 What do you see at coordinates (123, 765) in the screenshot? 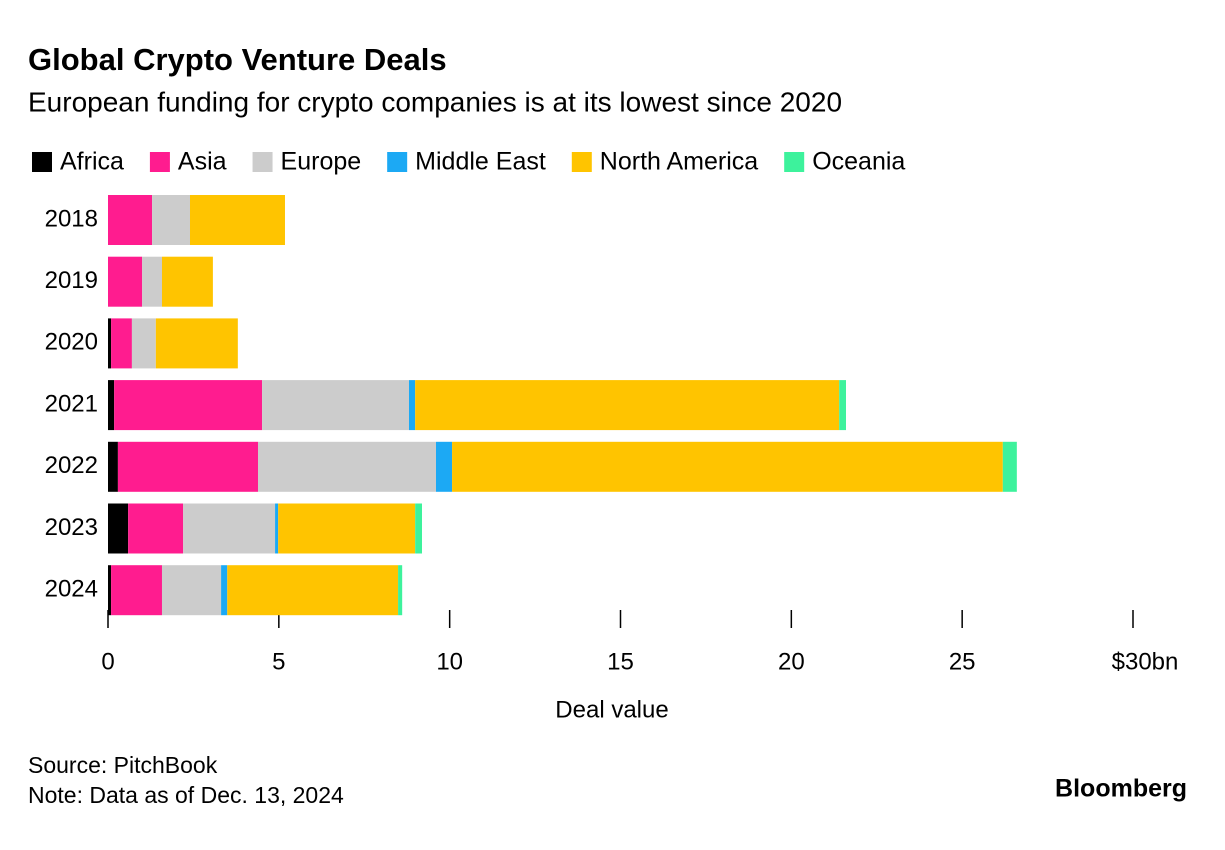
I see `source: Source: PitchBook` at bounding box center [123, 765].